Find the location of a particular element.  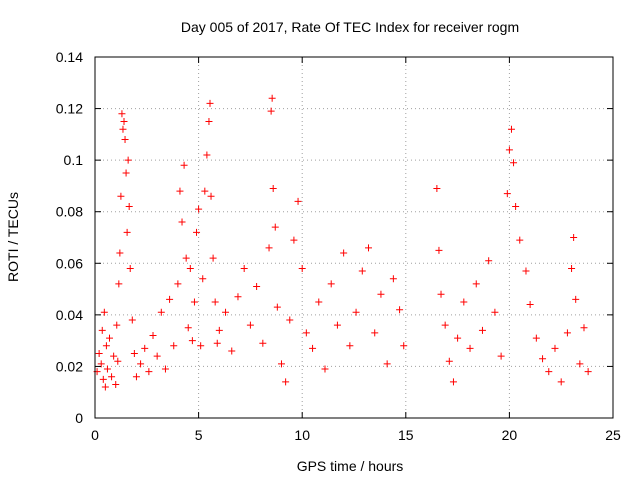

y-tick-label: 0.1 is located at coordinates (74, 160).